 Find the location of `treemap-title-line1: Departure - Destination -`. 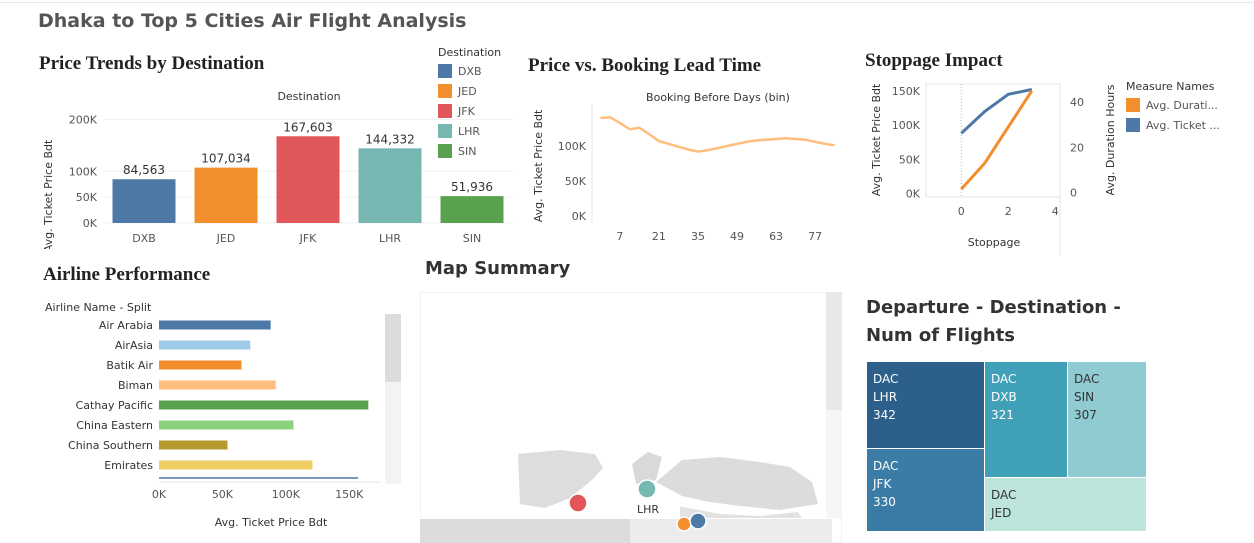

treemap-title-line1: Departure - Destination - is located at coordinates (993, 307).